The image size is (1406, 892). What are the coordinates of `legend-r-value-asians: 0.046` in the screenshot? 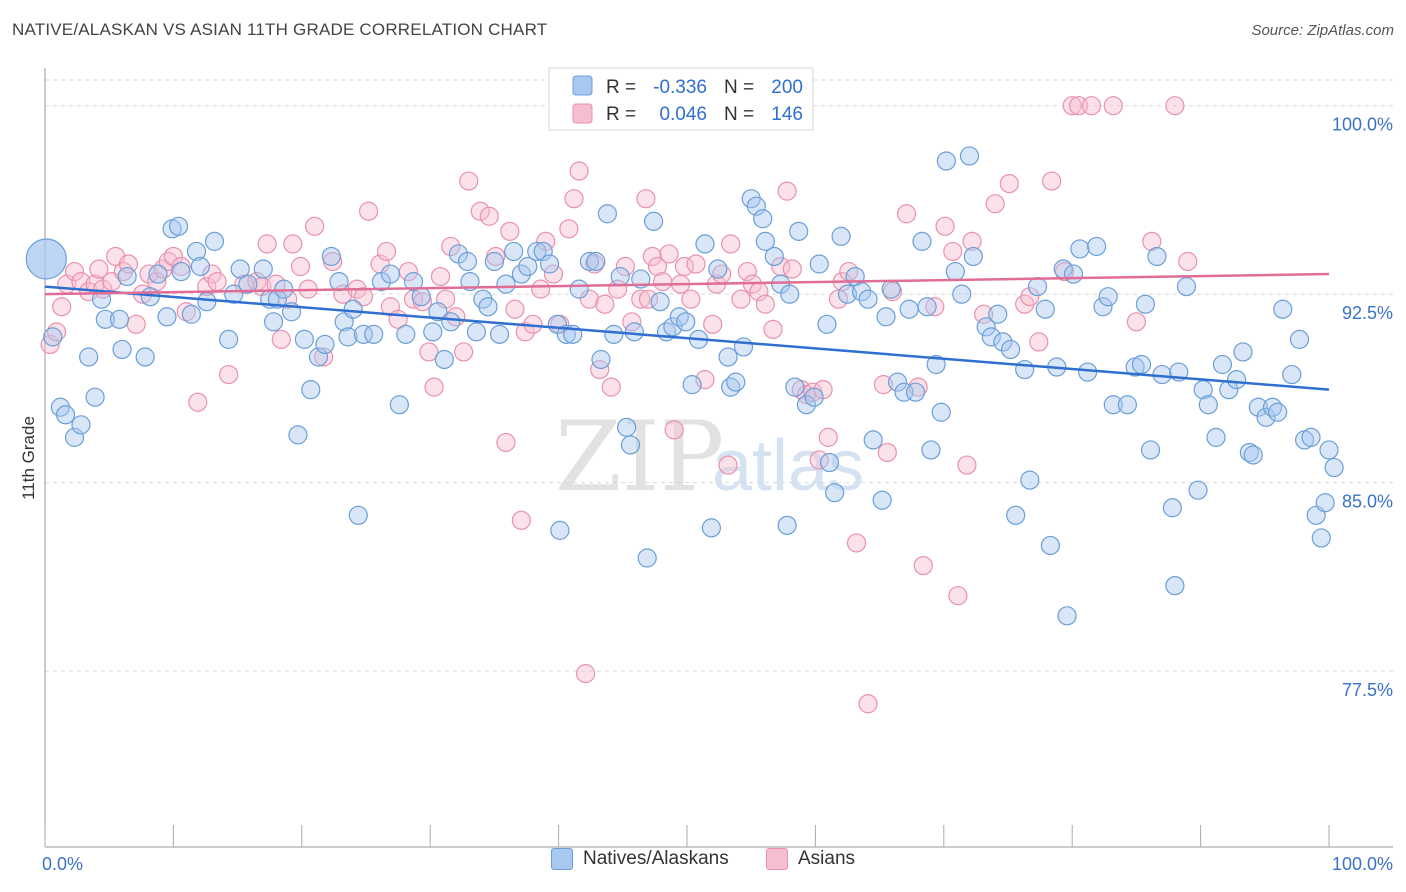 It's located at (683, 114).